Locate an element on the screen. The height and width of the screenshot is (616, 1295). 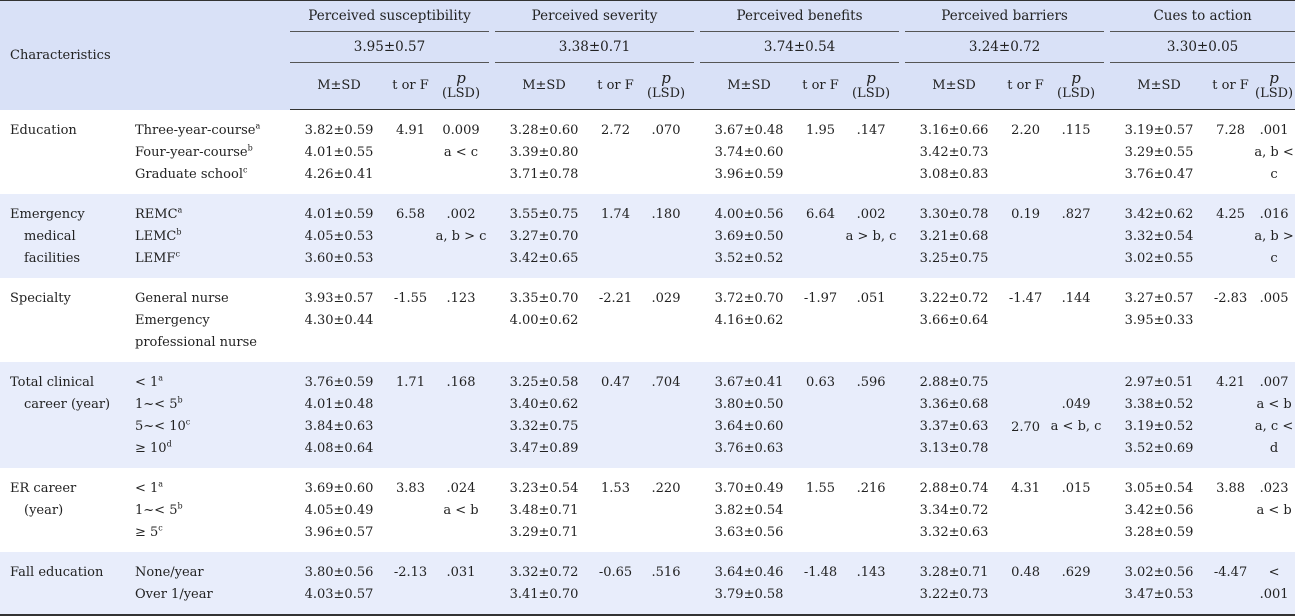
msd-value: 3.41±0.70 is located at coordinates (544, 594).